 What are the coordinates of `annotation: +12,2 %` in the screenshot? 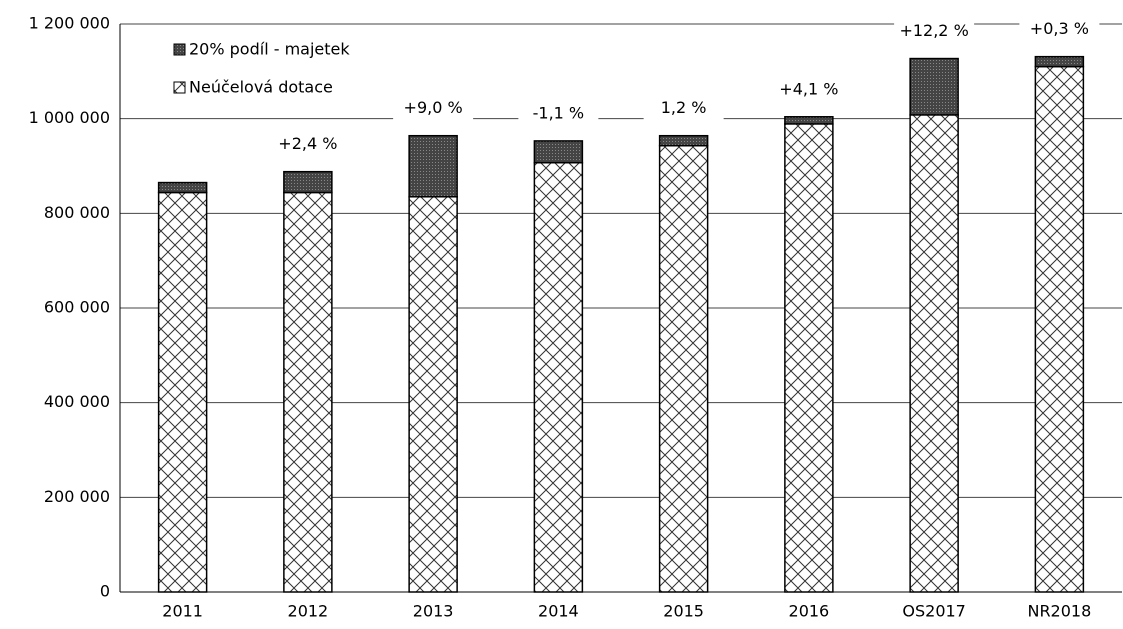 It's located at (933, 30).